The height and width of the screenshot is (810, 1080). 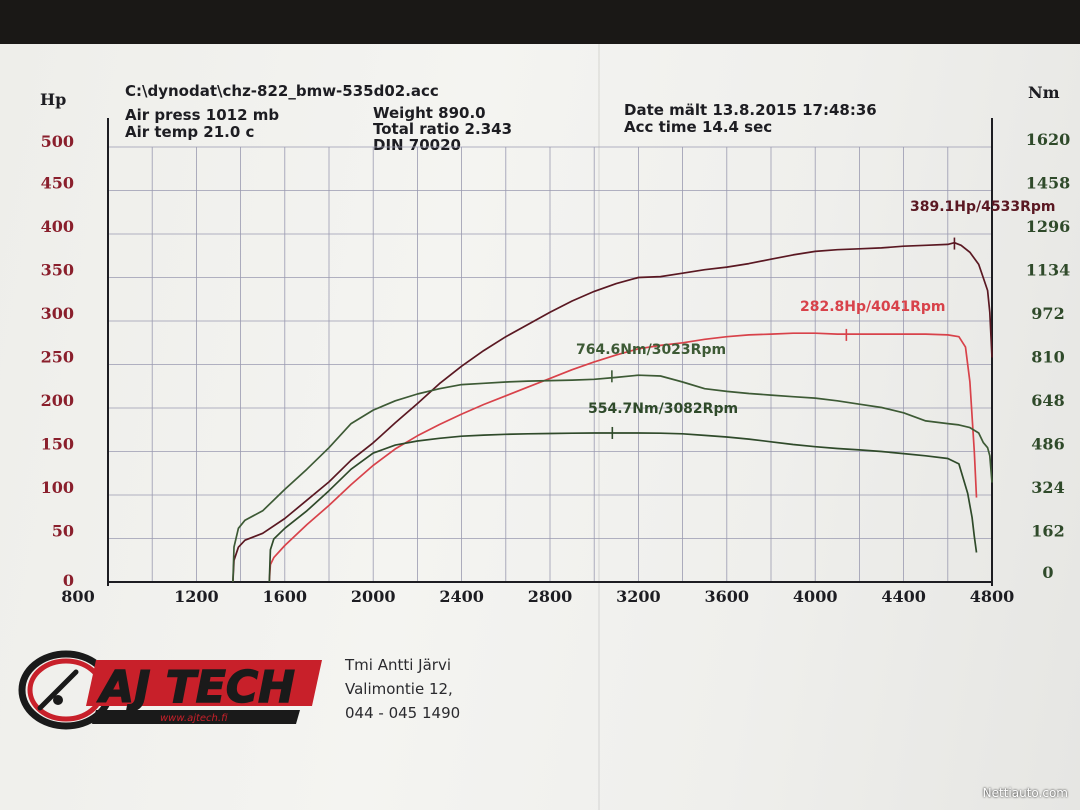 I want to click on right-tick-label: 1134, so click(x=1048, y=270).